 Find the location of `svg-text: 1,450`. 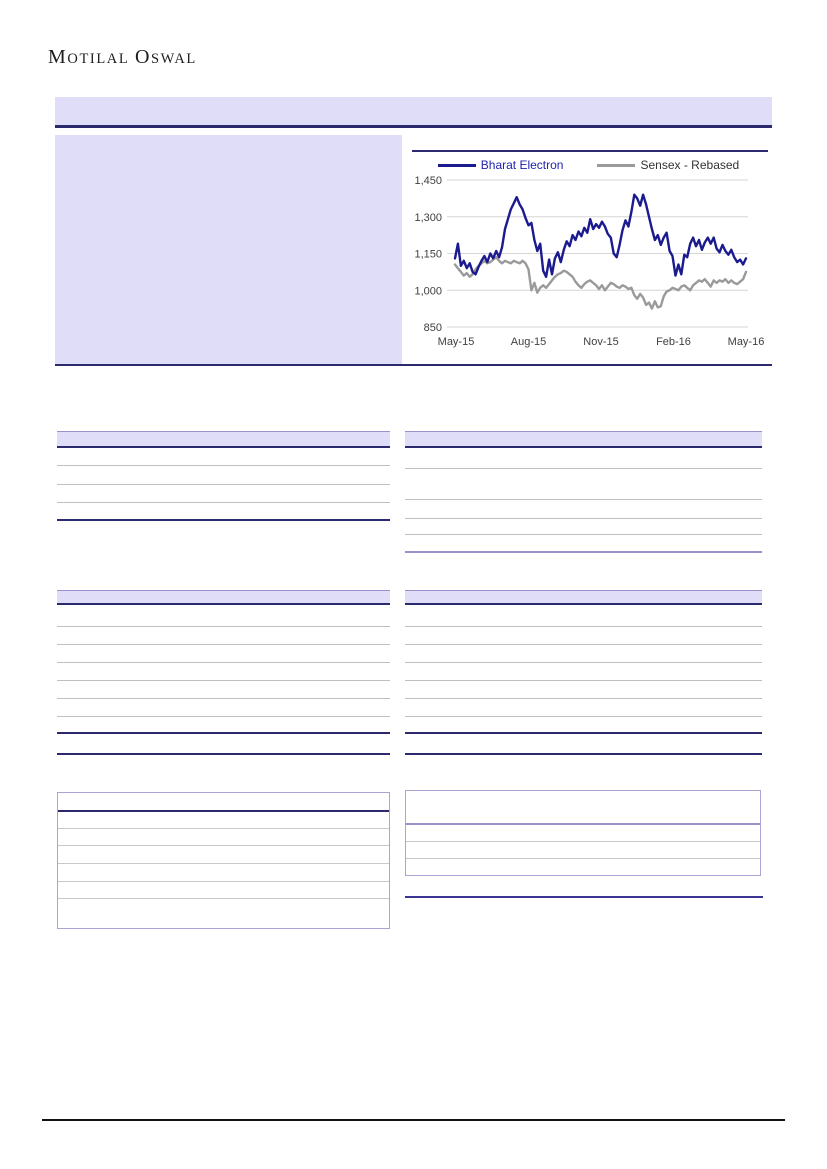

svg-text: 1,450 is located at coordinates (428, 181).